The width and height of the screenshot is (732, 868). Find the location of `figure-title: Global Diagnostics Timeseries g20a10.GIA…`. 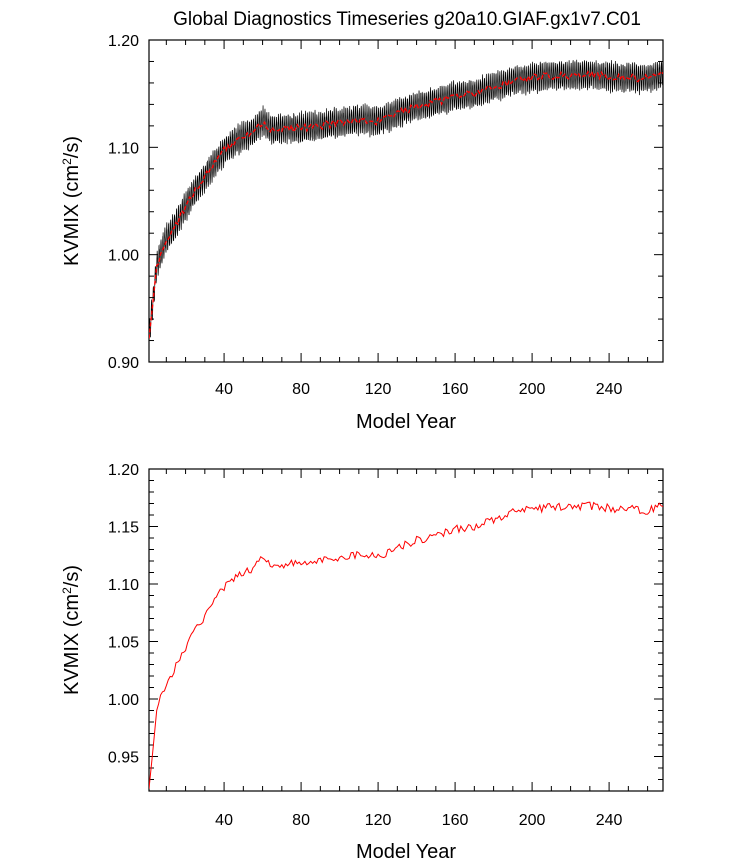

figure-title: Global Diagnostics Timeseries g20a10.GIA… is located at coordinates (407, 19).